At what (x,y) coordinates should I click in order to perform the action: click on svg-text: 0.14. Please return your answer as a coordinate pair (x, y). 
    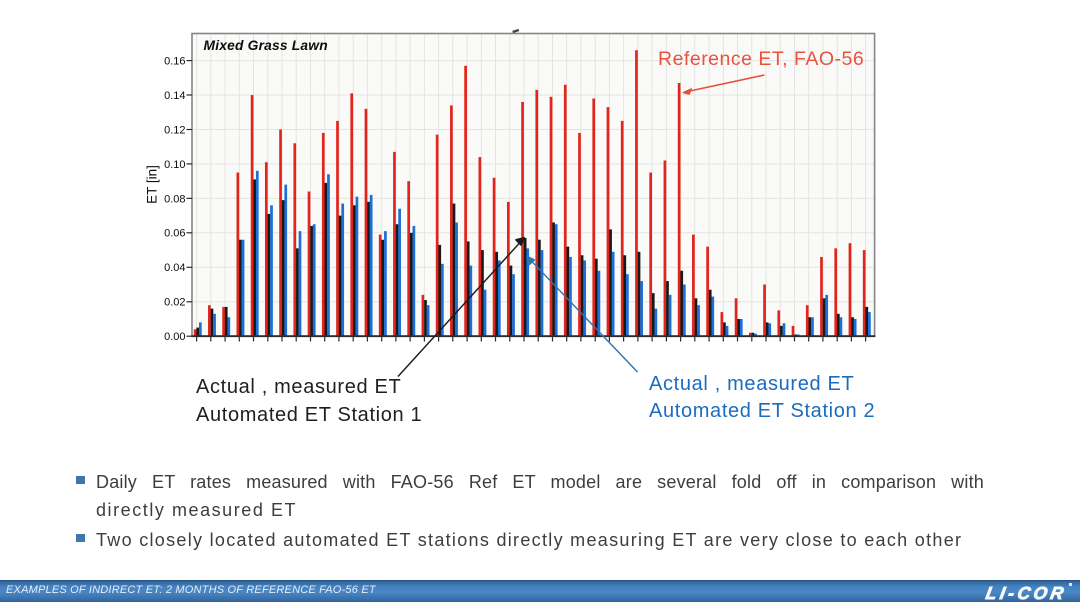
    Looking at the image, I should click on (174, 96).